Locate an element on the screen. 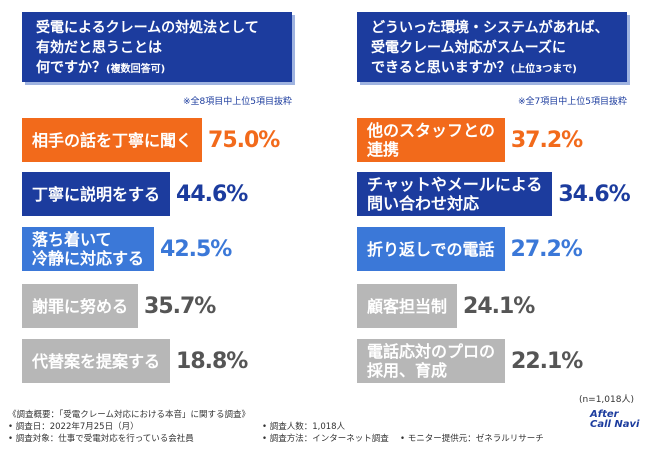 This screenshot has width=650, height=450. footer-text: • 調査対象：仕事で受電対応を行っている会社員 is located at coordinates (101, 439).